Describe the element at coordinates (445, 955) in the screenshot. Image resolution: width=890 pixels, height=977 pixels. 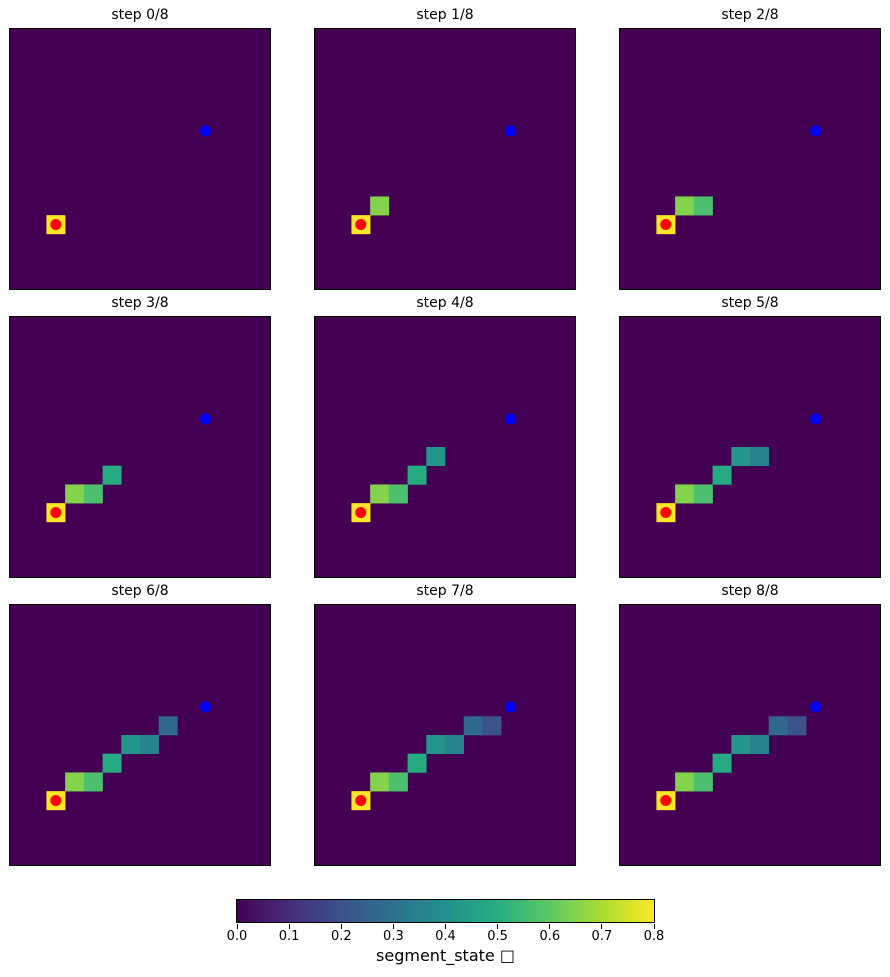
I see `colorbar-label: segment_state □` at that location.